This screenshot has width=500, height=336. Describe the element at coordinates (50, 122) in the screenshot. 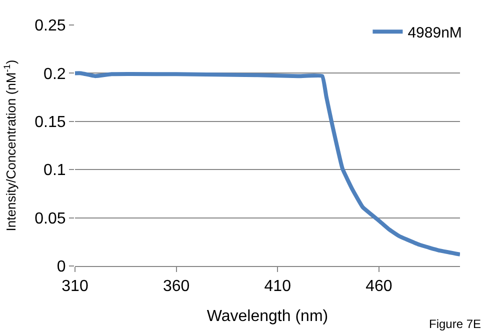

I see `y-tick-label: 0.15` at that location.